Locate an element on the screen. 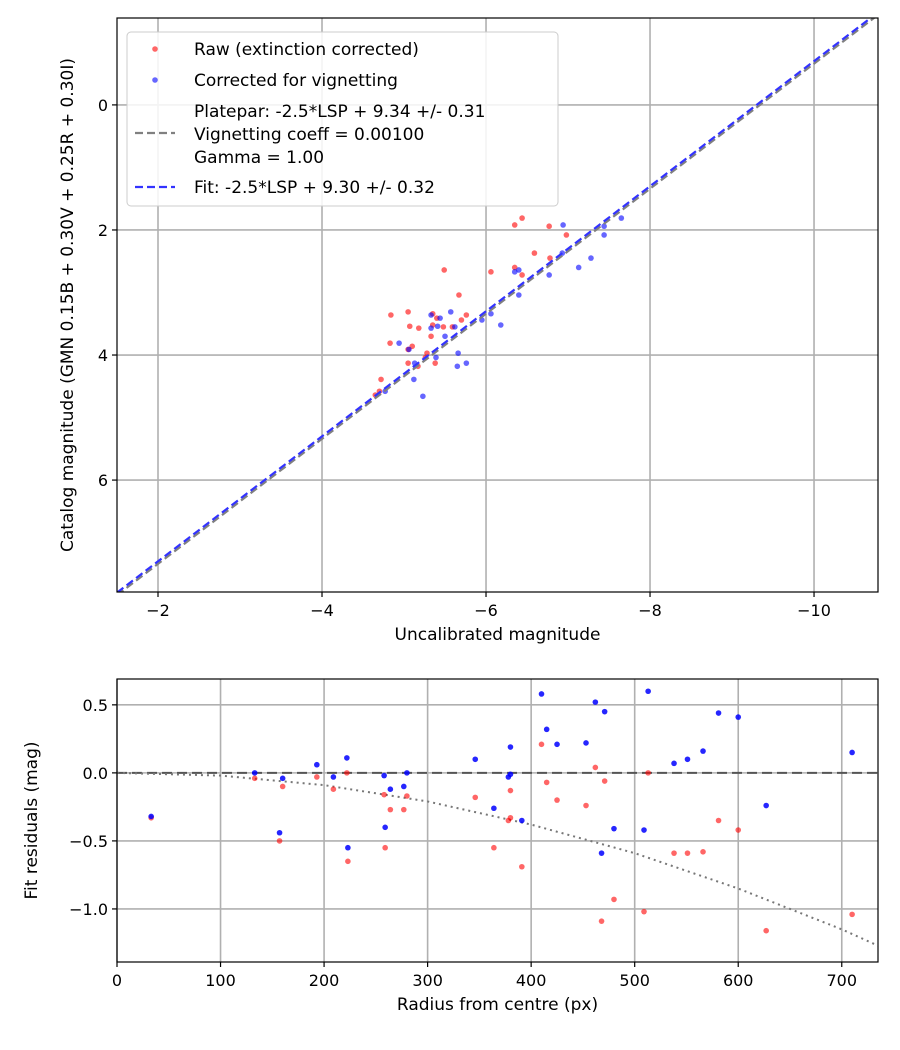 This screenshot has width=900, height=1050. y-axis-label: Fit residuals (mag) is located at coordinates (32, 821).